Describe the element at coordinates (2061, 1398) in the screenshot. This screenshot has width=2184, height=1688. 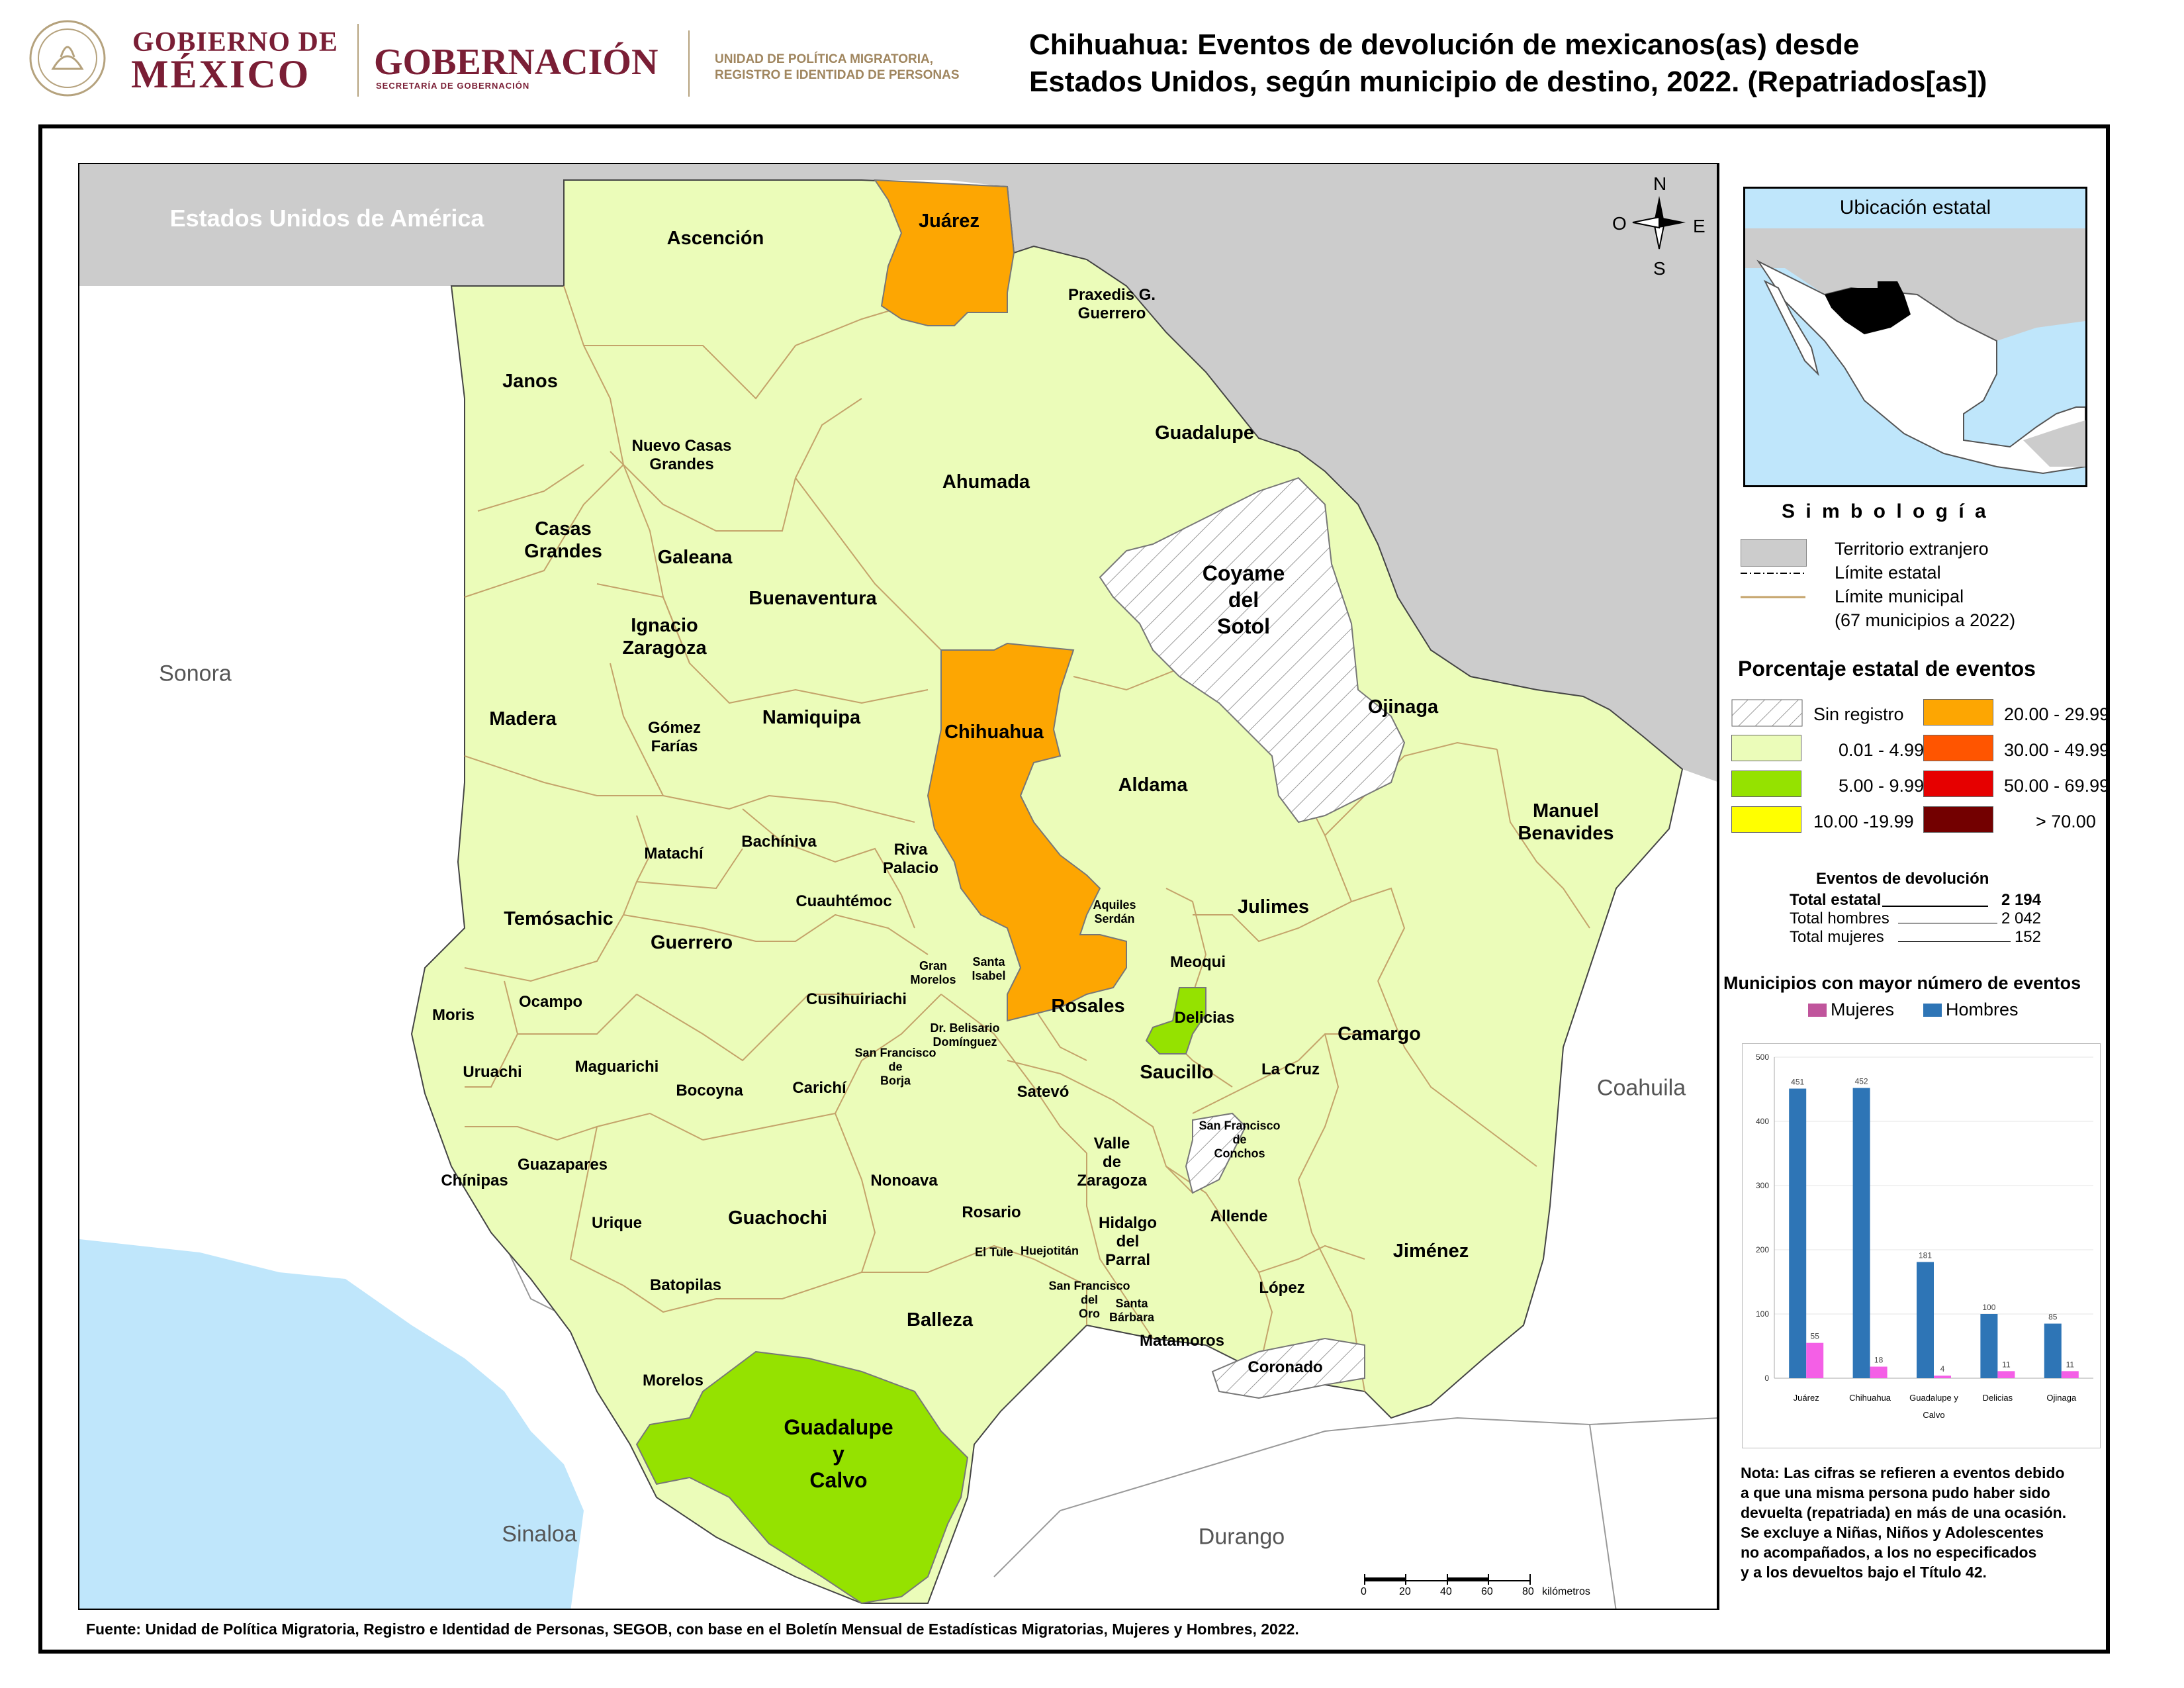
I see `x-tick-label: Ojinaga` at that location.